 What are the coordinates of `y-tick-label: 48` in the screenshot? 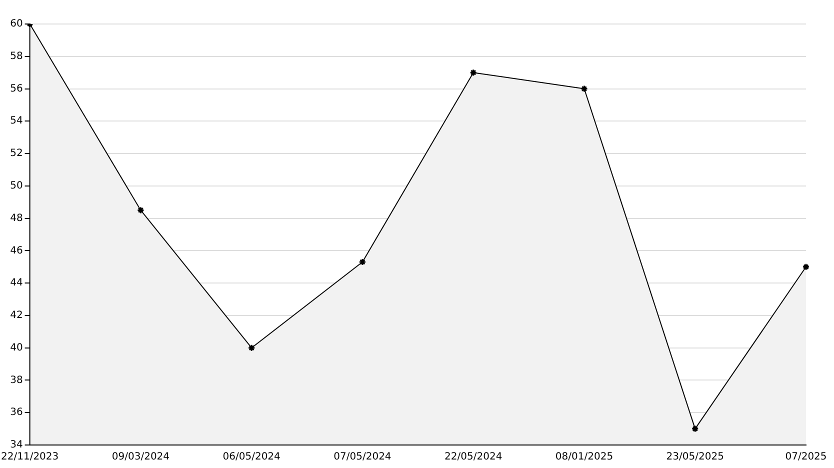 It's located at (16, 218).